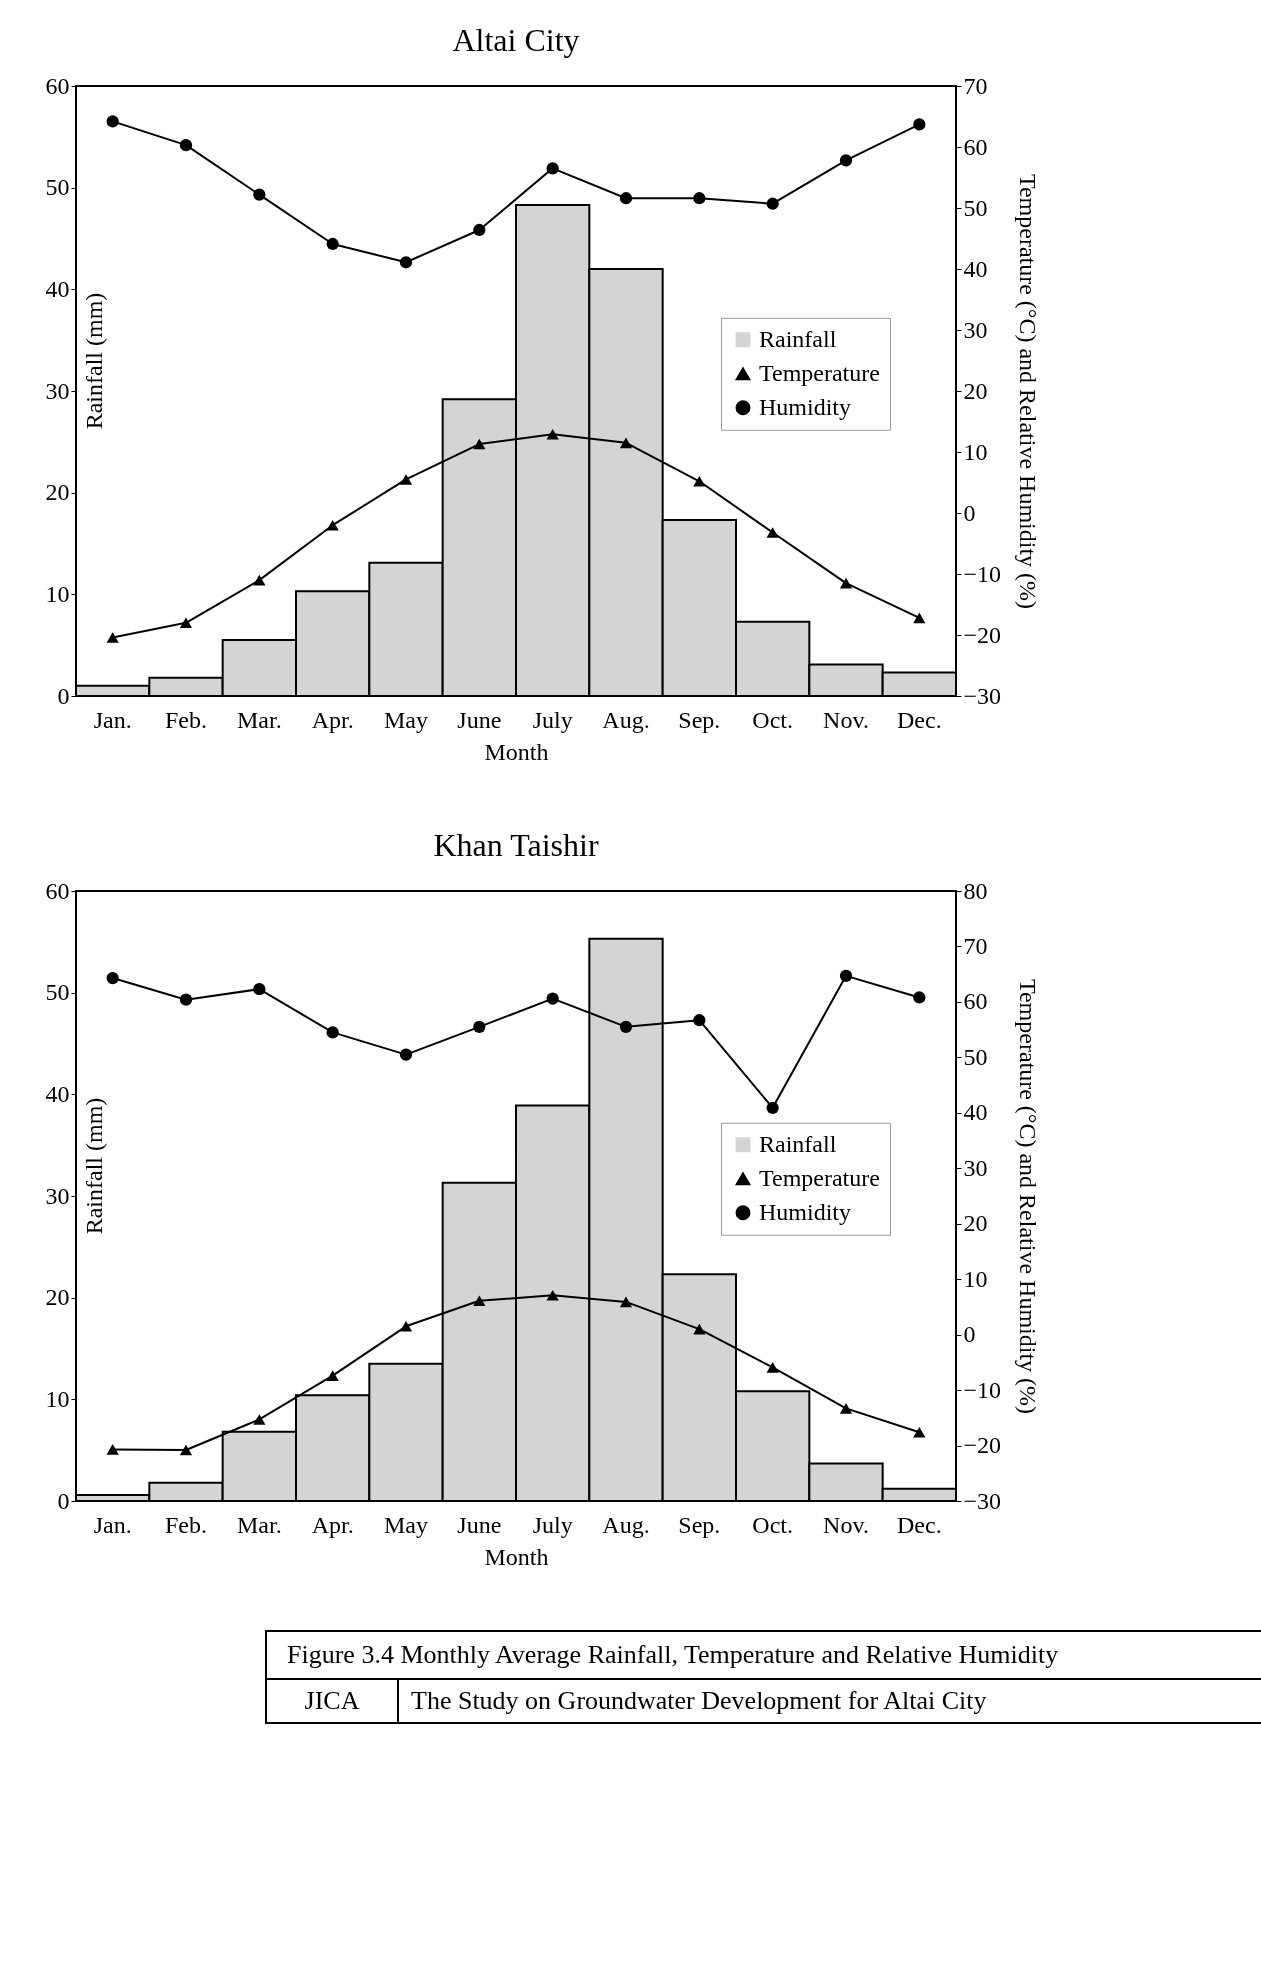 Image resolution: width=1261 pixels, height=1965 pixels. What do you see at coordinates (975, 451) in the screenshot?
I see `y2-tick-label: 10` at bounding box center [975, 451].